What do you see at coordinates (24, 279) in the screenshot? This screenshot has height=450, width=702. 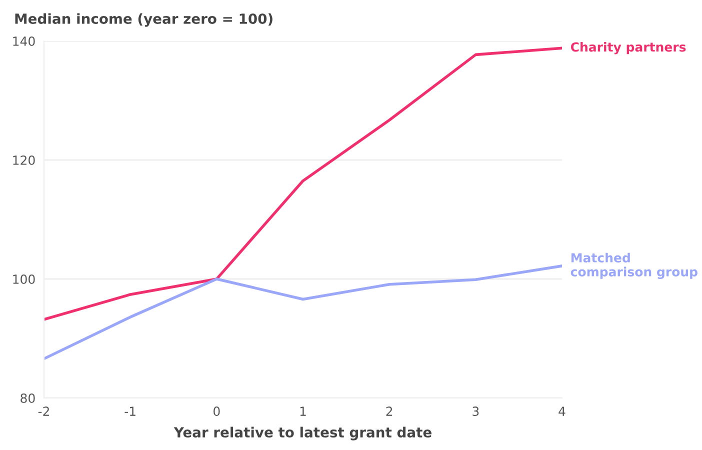 I see `y-tick-label: 100` at bounding box center [24, 279].